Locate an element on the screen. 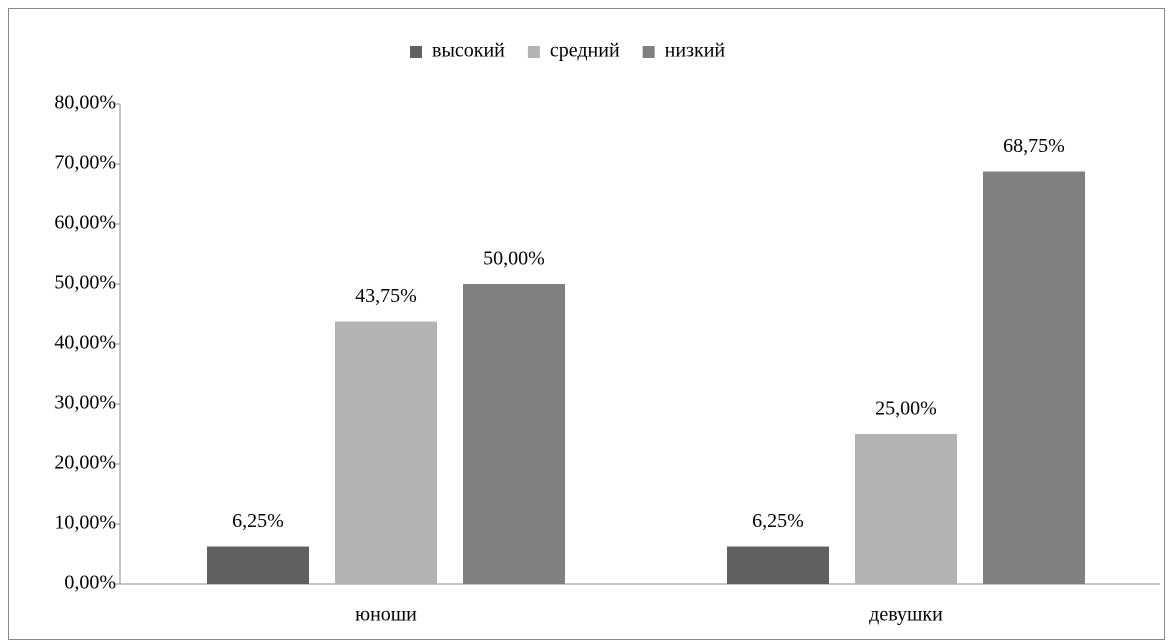 This screenshot has width=1173, height=644. y-tick-label: 60,00% is located at coordinates (85, 223).